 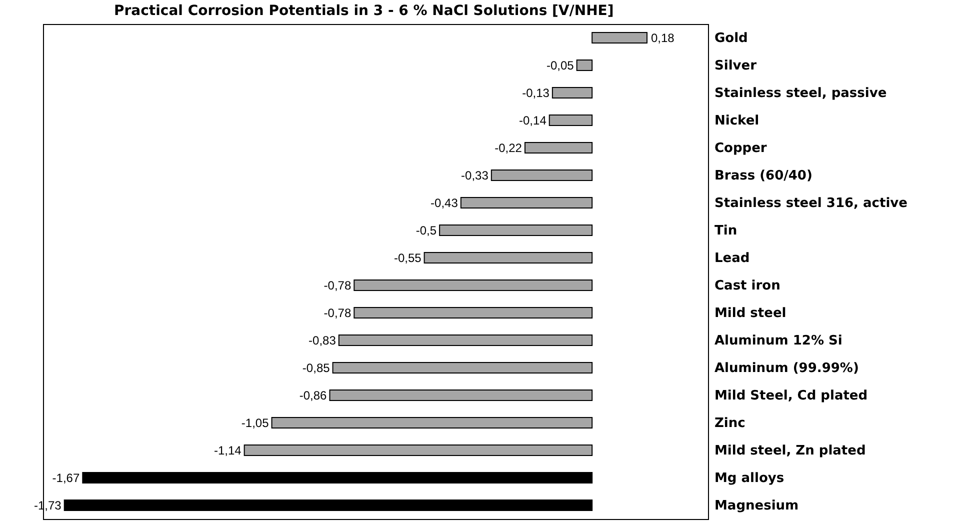 I want to click on y-tick-label: Lead, so click(x=732, y=258).